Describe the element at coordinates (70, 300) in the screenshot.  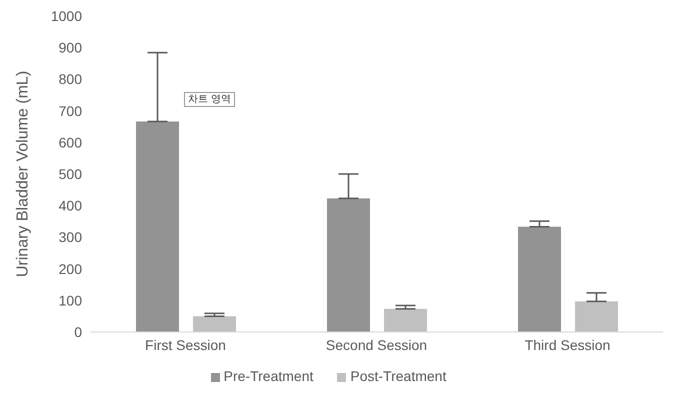
I see `y-tick-label: 100` at that location.